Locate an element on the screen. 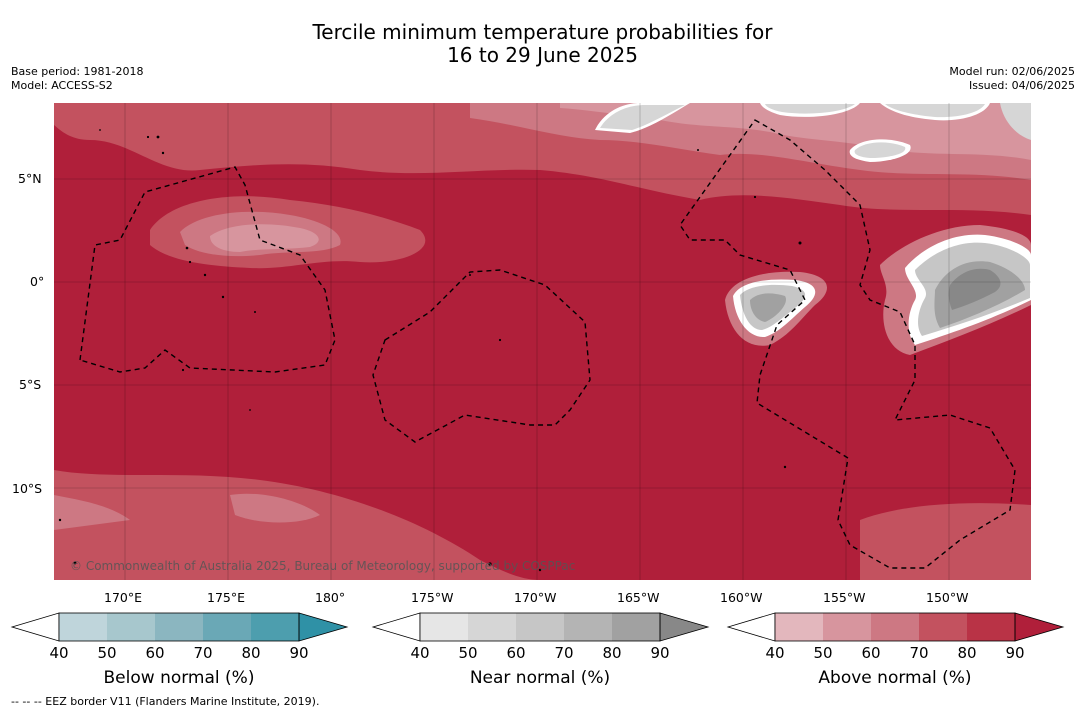 The width and height of the screenshot is (1085, 713). tick-above-80: 80 is located at coordinates (967, 653).